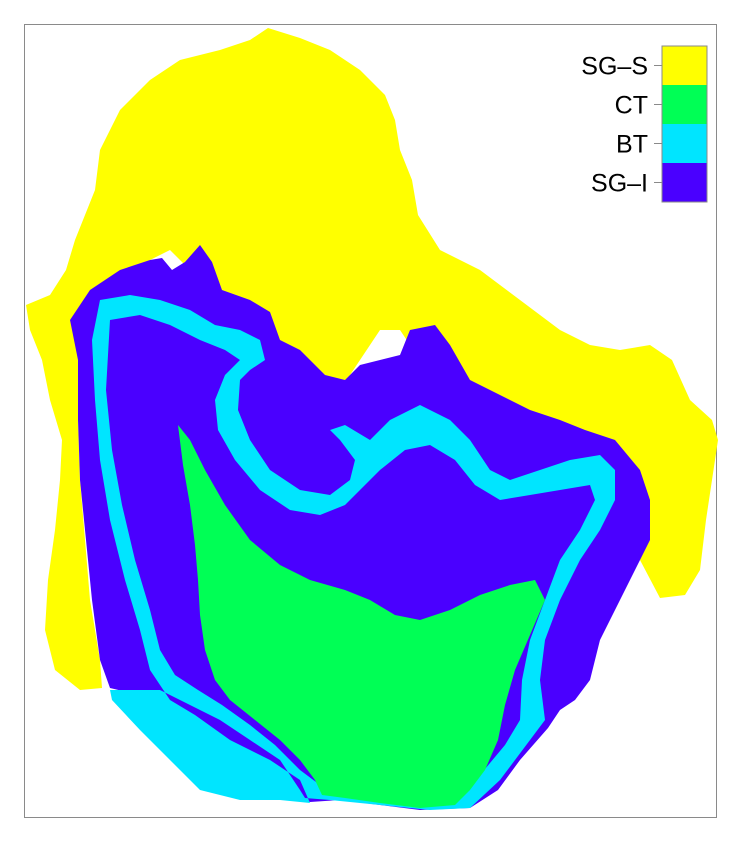  What do you see at coordinates (614, 67) in the screenshot?
I see `legend-label: SG–S` at bounding box center [614, 67].